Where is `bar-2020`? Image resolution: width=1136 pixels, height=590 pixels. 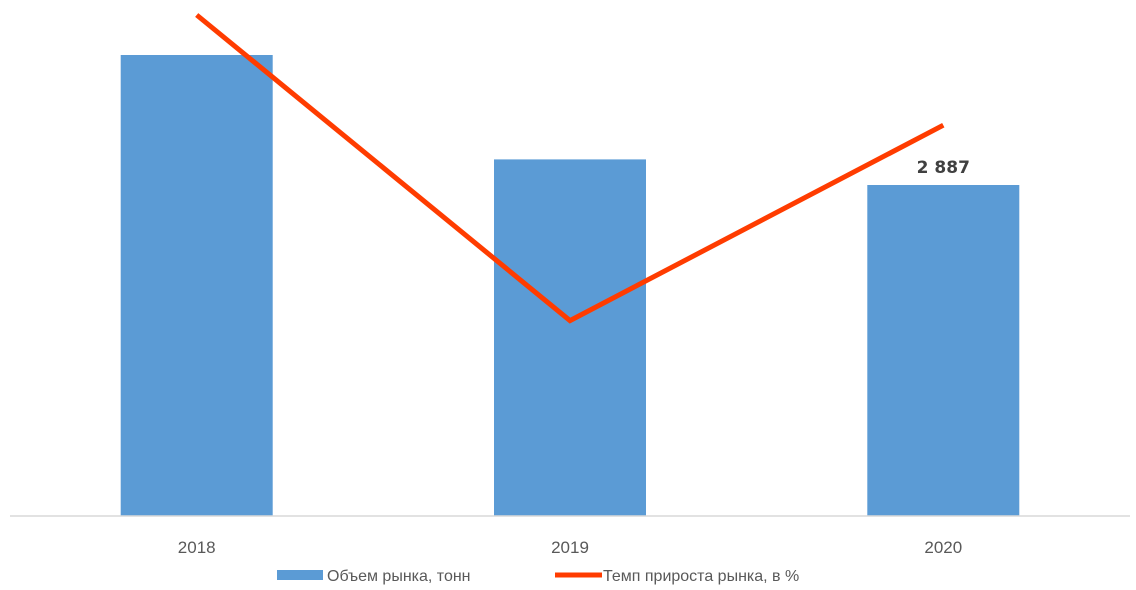
bar-2020 is located at coordinates (943, 350).